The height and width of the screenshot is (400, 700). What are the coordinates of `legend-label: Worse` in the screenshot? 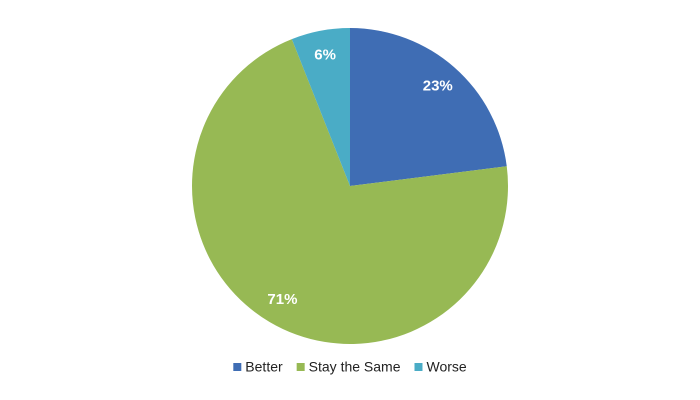 It's located at (446, 367).